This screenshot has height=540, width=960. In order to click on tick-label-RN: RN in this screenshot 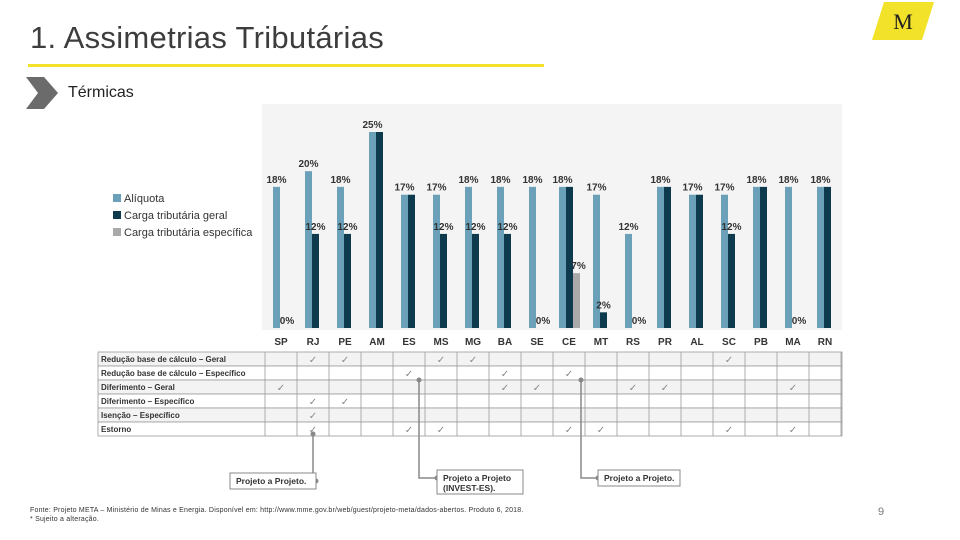, I will do `click(825, 342)`.